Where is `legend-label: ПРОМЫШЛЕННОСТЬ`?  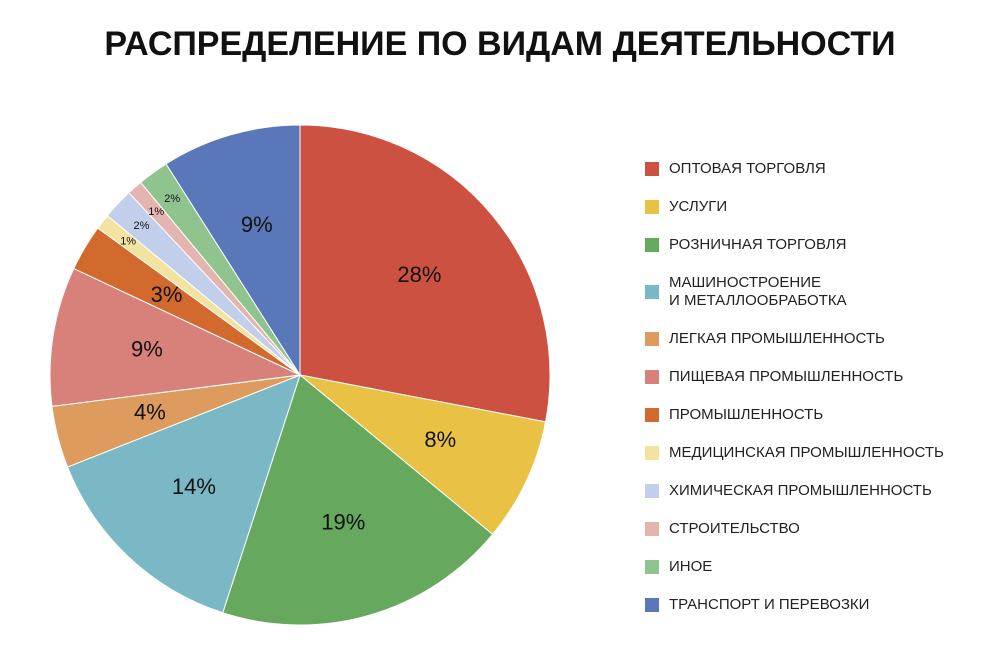 legend-label: ПРОМЫШЛЕННОСТЬ is located at coordinates (746, 414).